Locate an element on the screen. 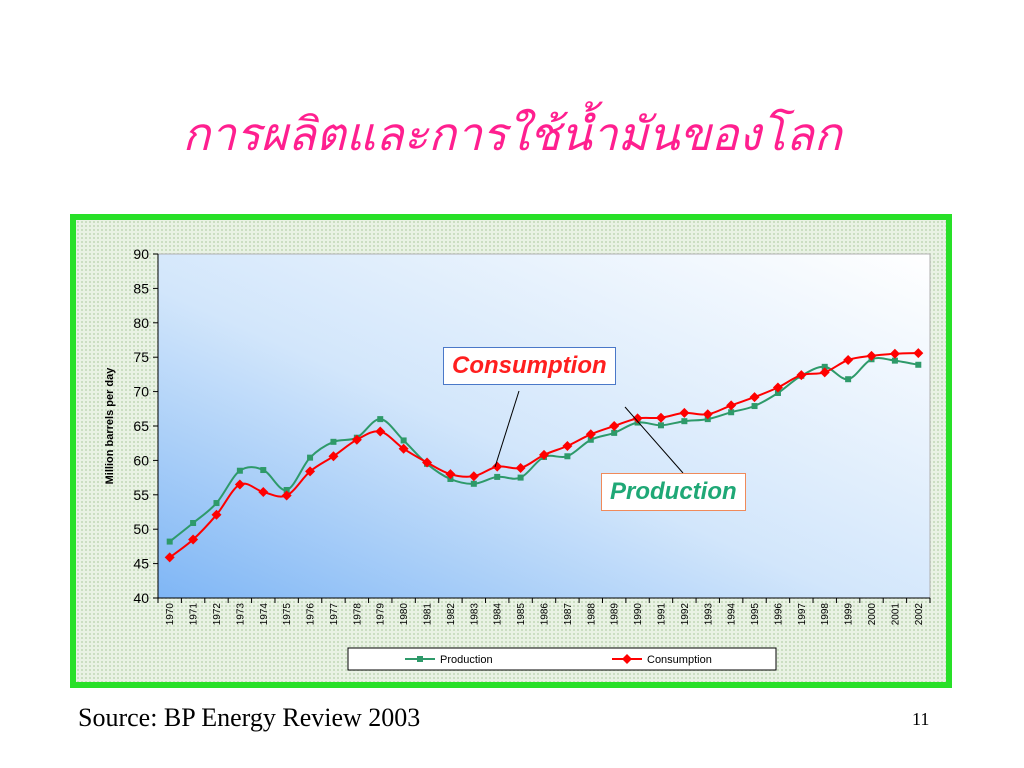 The image size is (1024, 768). consumption-legend-marker is located at coordinates (627, 659).